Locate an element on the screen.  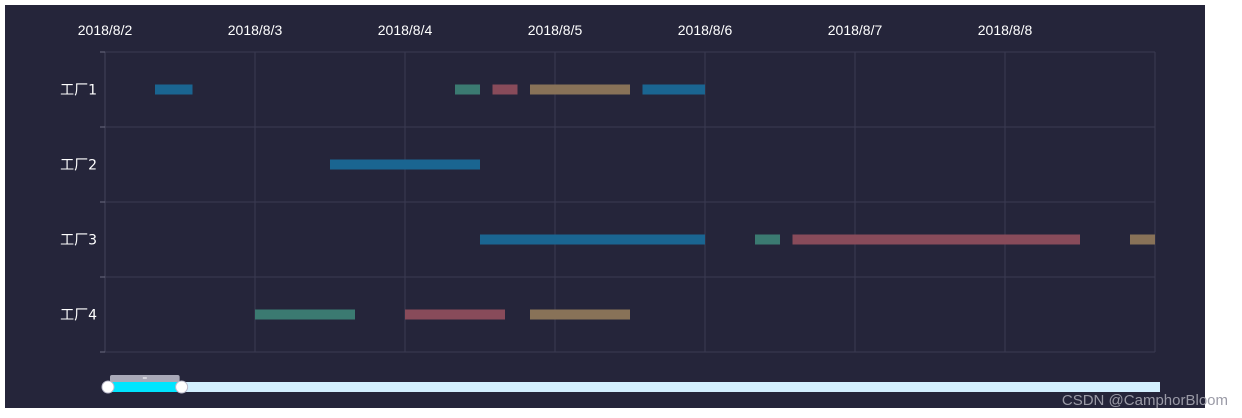
zoom-selected-range is located at coordinates (145, 387).